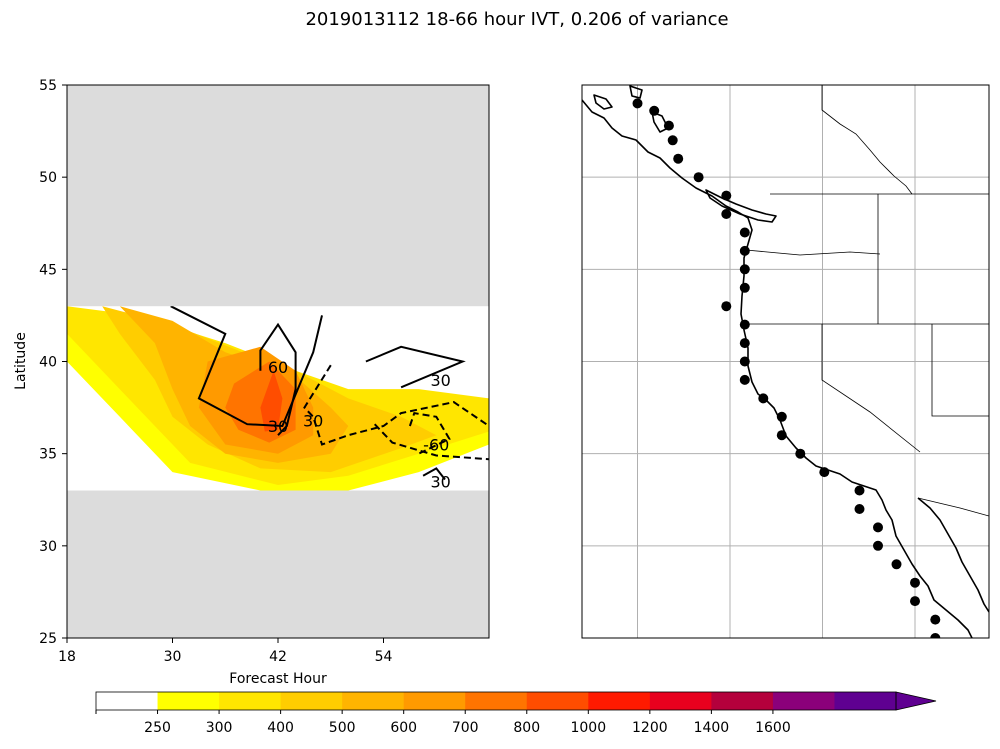  What do you see at coordinates (712, 728) in the screenshot?
I see `colorbar-tick-label: 1400` at bounding box center [712, 728].